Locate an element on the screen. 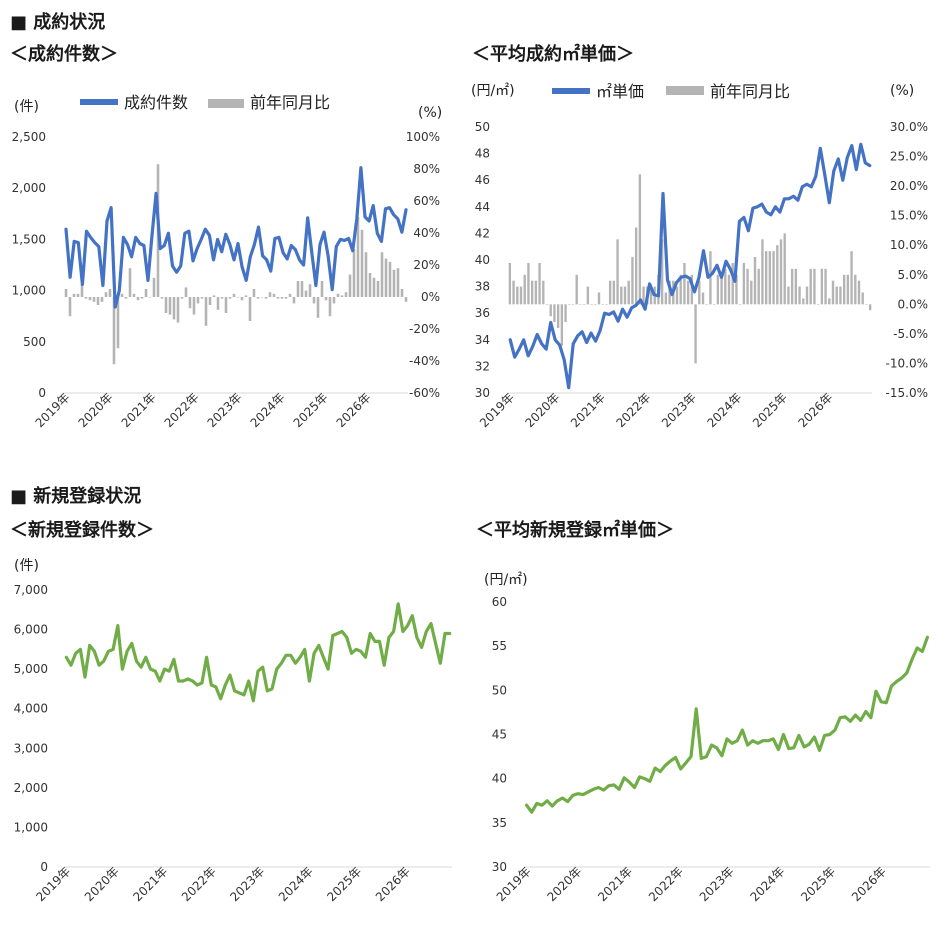 The image size is (950, 942). closing-price-x-tick-label: 2025年 is located at coordinates (770, 410).